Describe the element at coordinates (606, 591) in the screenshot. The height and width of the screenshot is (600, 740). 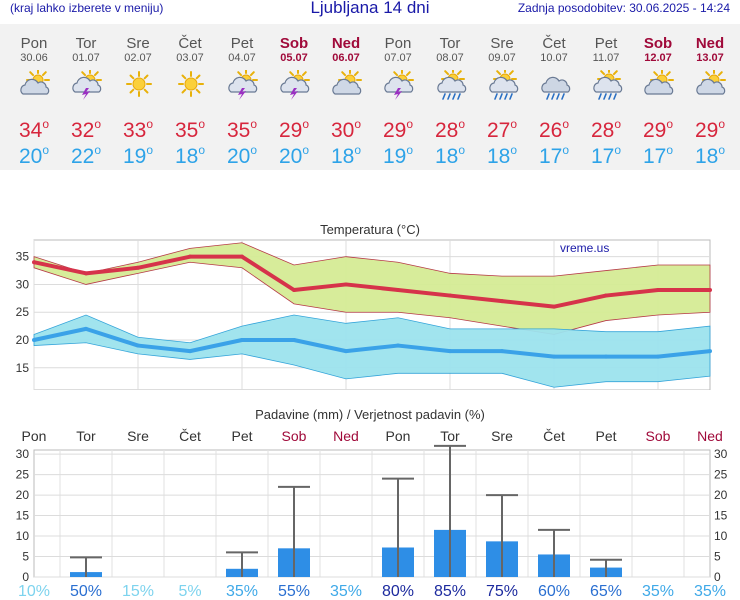
I see `probability-label: 65%` at that location.